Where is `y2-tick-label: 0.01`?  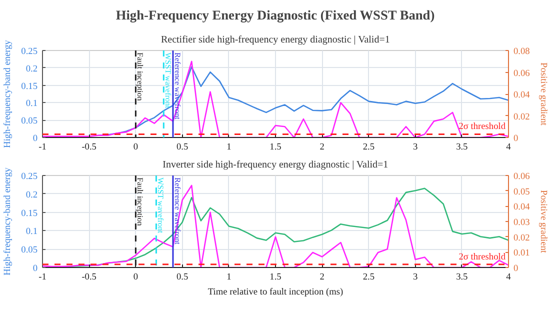 y2-tick-label: 0.01 is located at coordinates (522, 253).